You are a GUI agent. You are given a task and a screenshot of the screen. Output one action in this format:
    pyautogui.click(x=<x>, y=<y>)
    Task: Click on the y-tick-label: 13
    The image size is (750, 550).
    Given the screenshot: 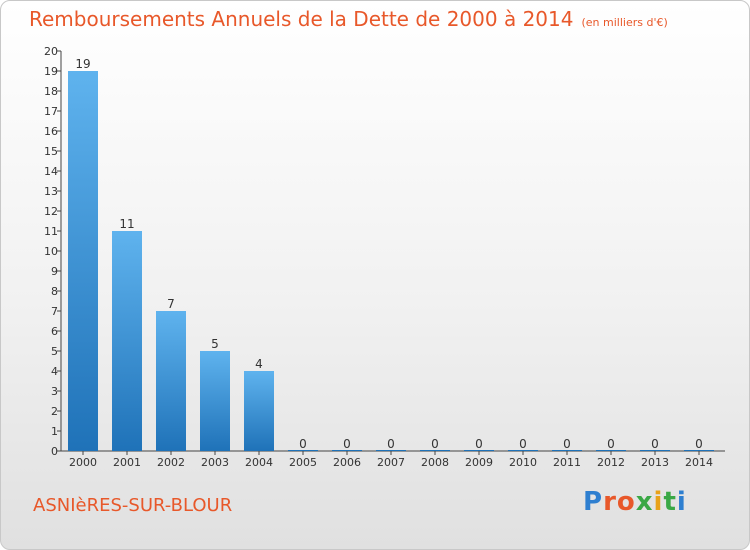 What is the action you would take?
    pyautogui.click(x=51, y=191)
    